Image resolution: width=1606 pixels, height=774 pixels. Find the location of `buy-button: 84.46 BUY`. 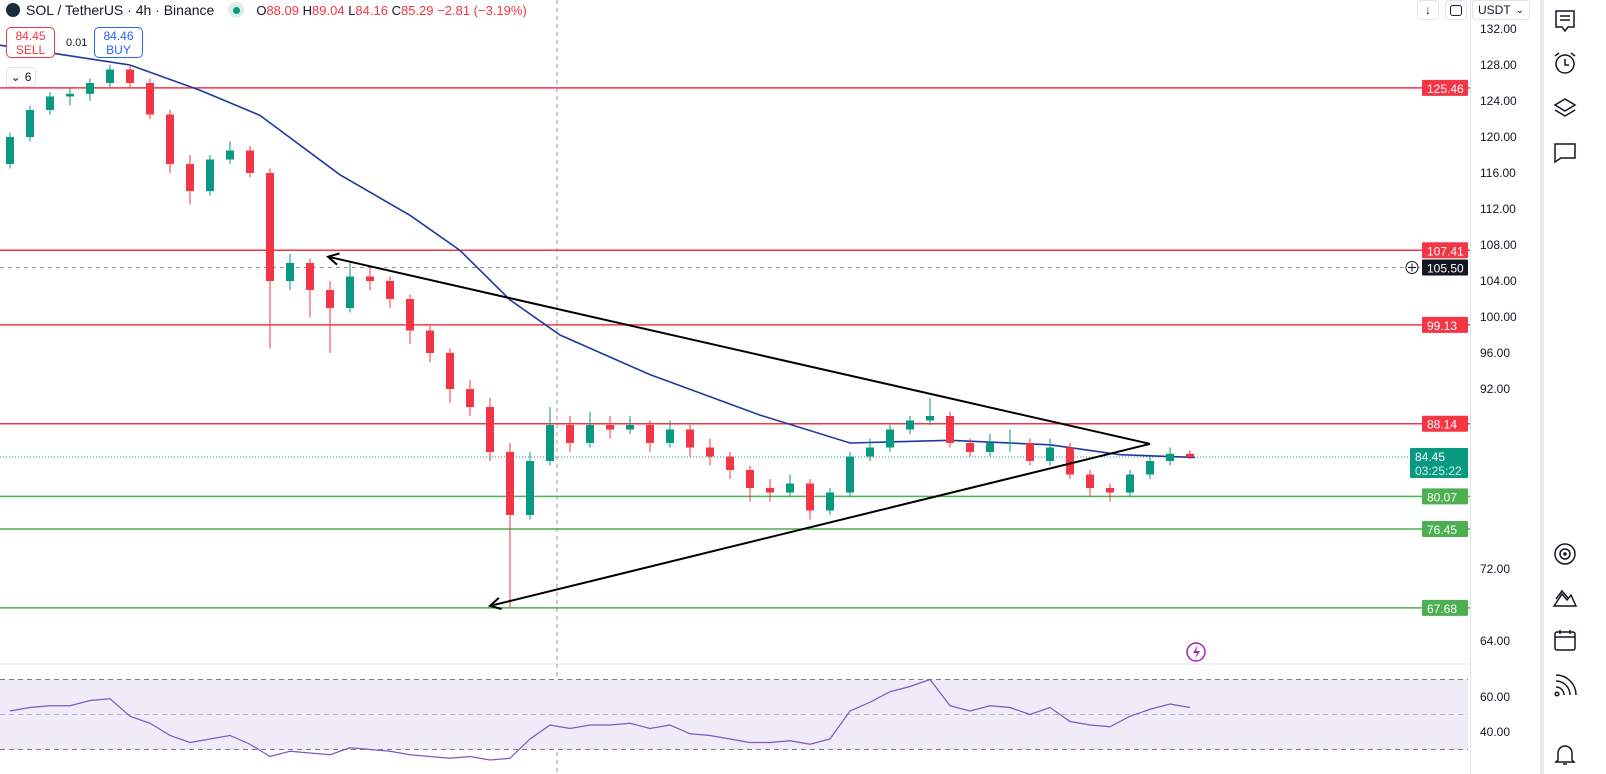

buy-button: 84.46 BUY is located at coordinates (118, 42).